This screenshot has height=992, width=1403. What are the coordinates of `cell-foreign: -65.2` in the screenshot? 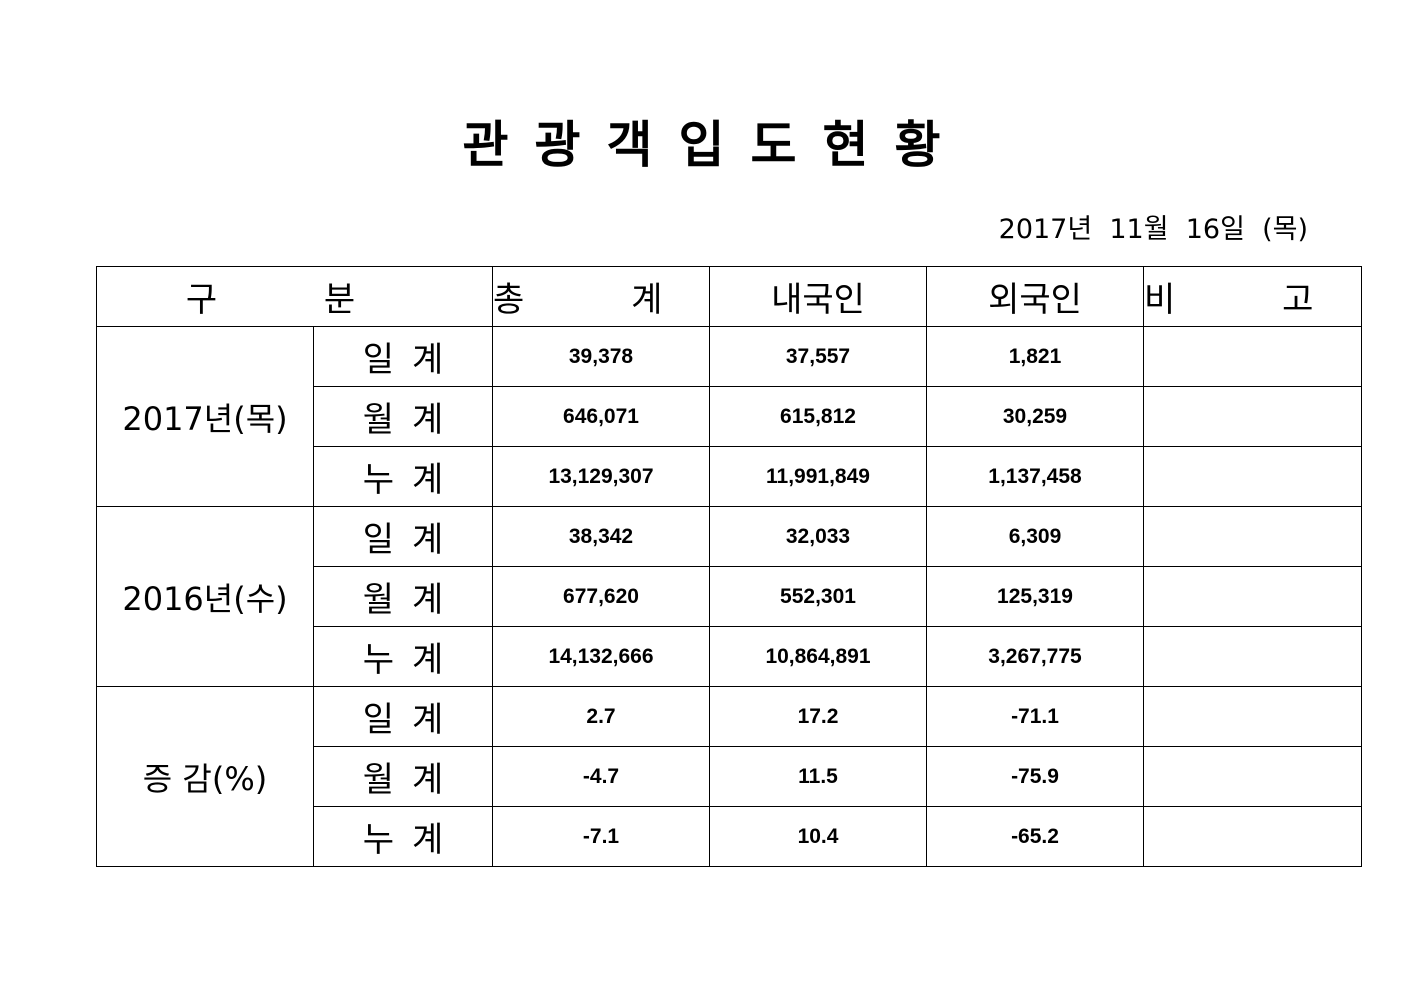 It's located at (1035, 836).